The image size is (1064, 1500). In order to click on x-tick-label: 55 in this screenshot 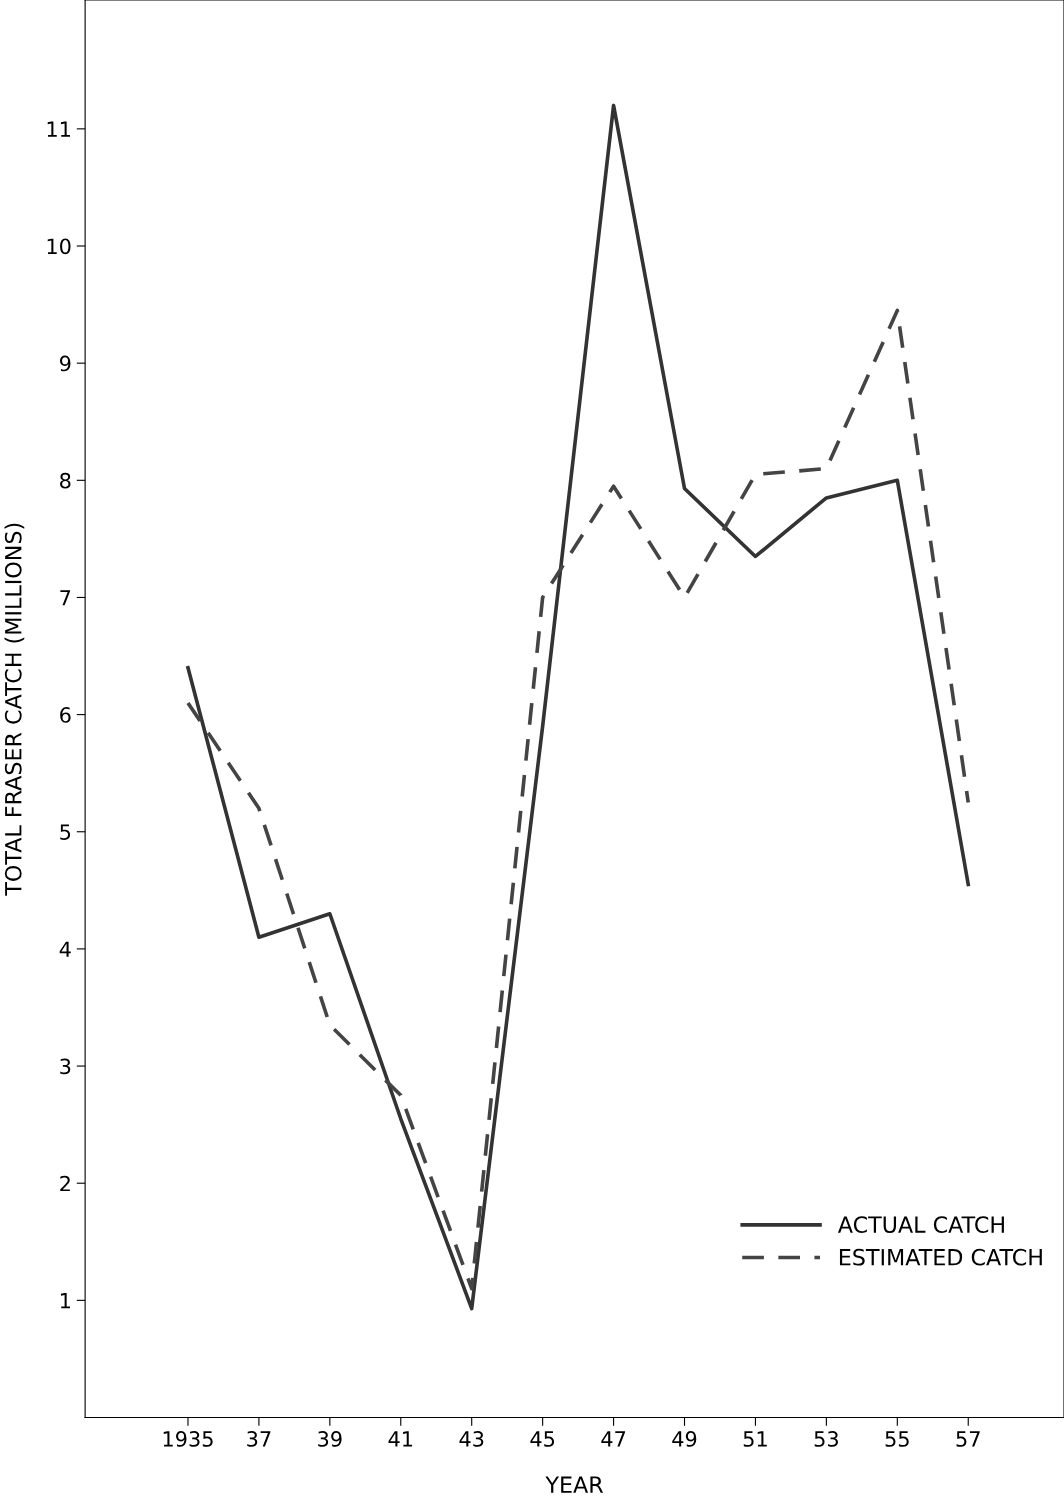, I will do `click(897, 1439)`.